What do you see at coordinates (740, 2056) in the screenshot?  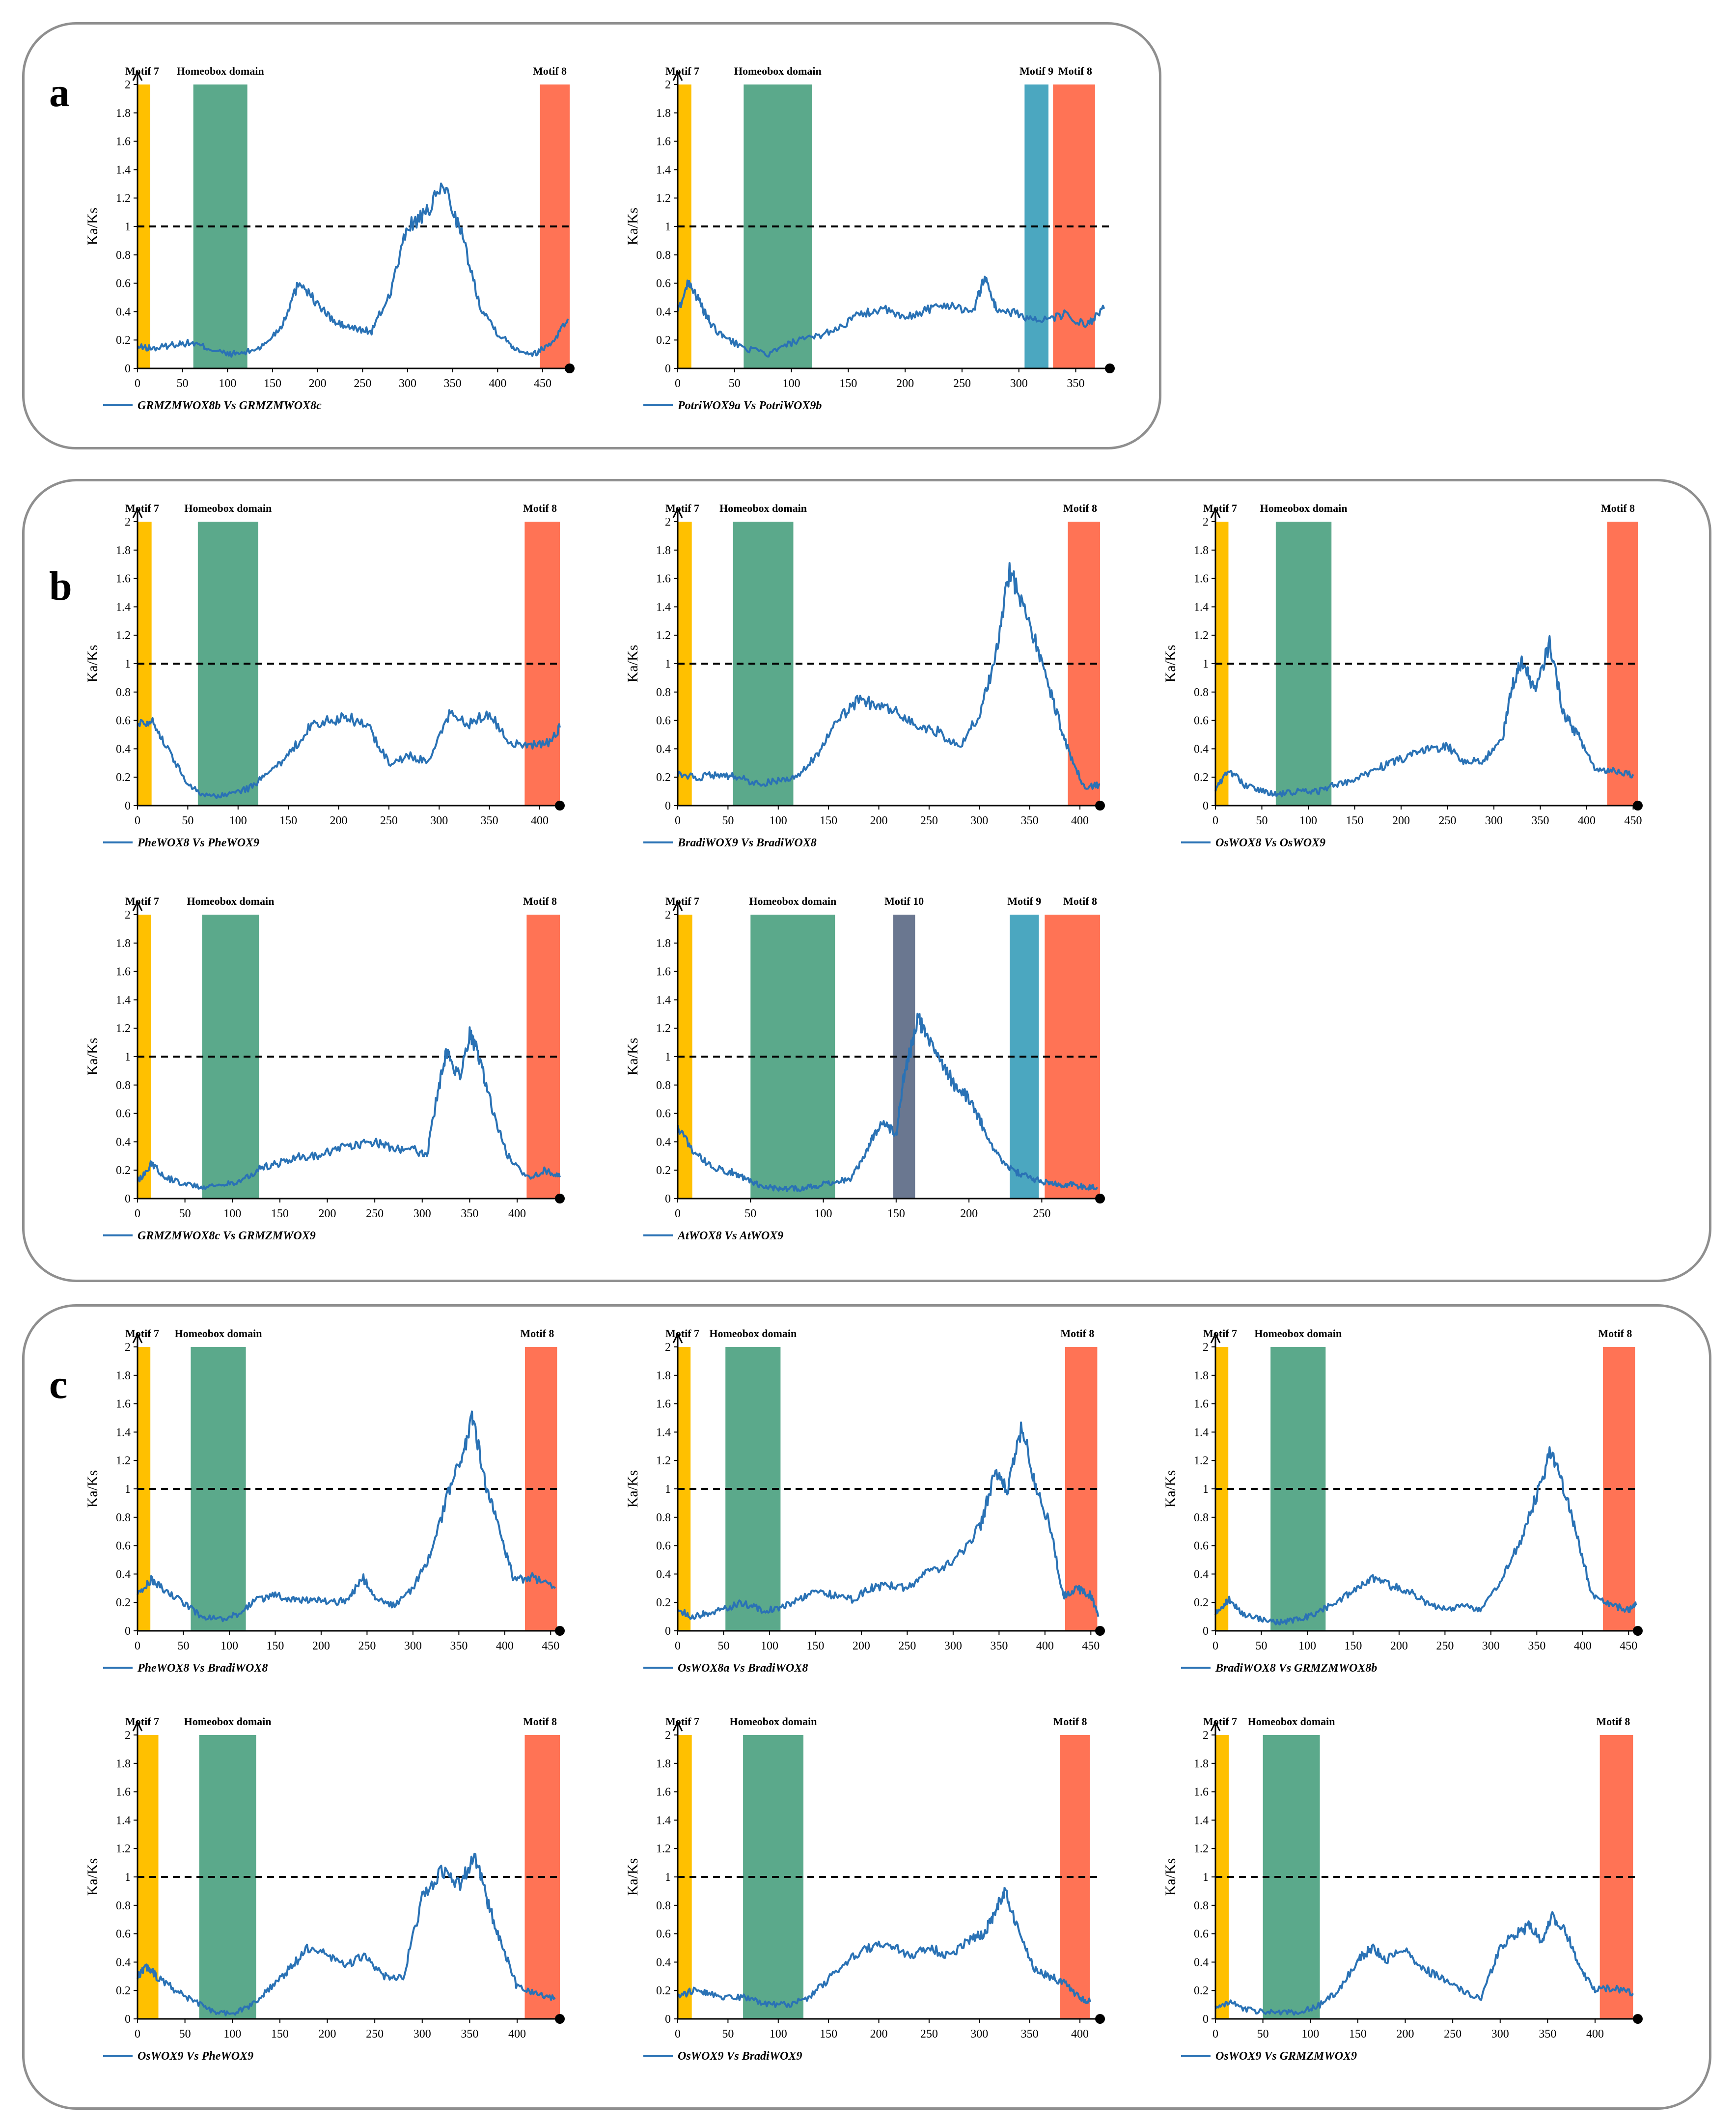 I see `legend-label: OsWOX9 Vs BradiWOX9` at bounding box center [740, 2056].